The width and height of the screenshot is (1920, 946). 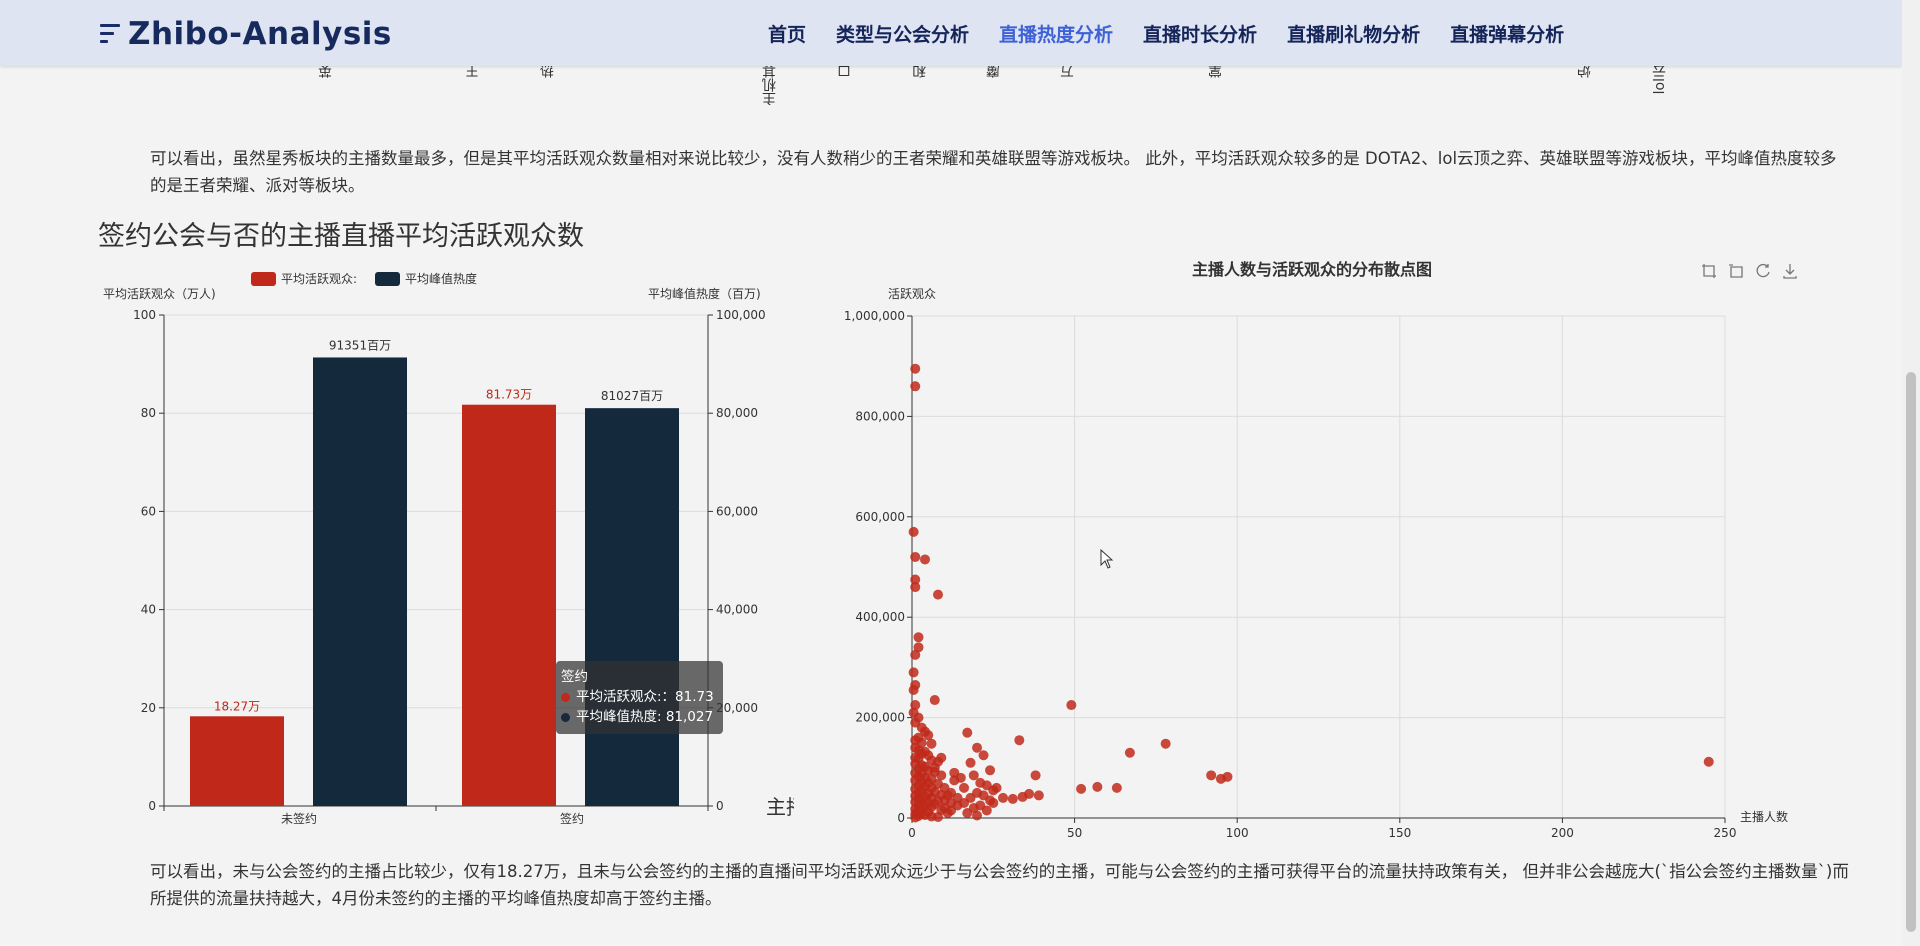 I want to click on nav-item-popularity: 直播热度分析, so click(x=1056, y=34).